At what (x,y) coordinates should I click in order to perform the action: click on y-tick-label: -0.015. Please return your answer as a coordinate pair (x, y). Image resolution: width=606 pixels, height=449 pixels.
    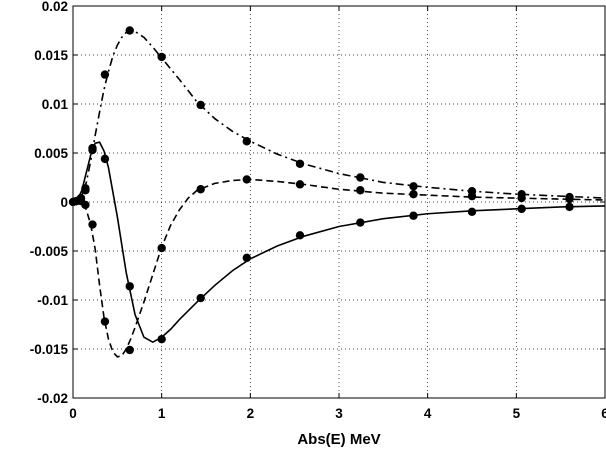
    Looking at the image, I should click on (49, 349).